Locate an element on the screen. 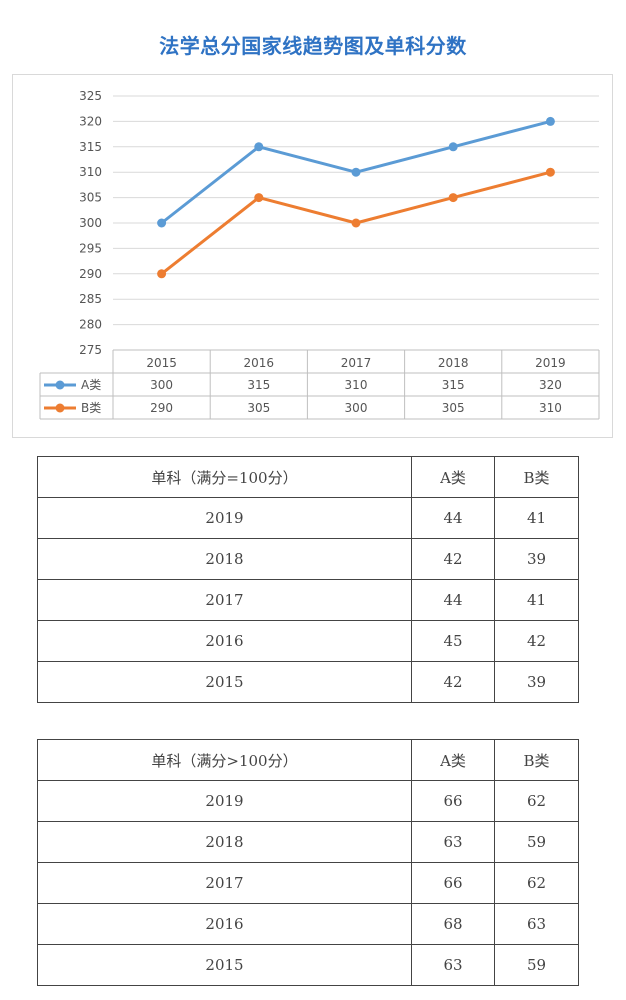  table-row: 2019 66 62 is located at coordinates (308, 801).